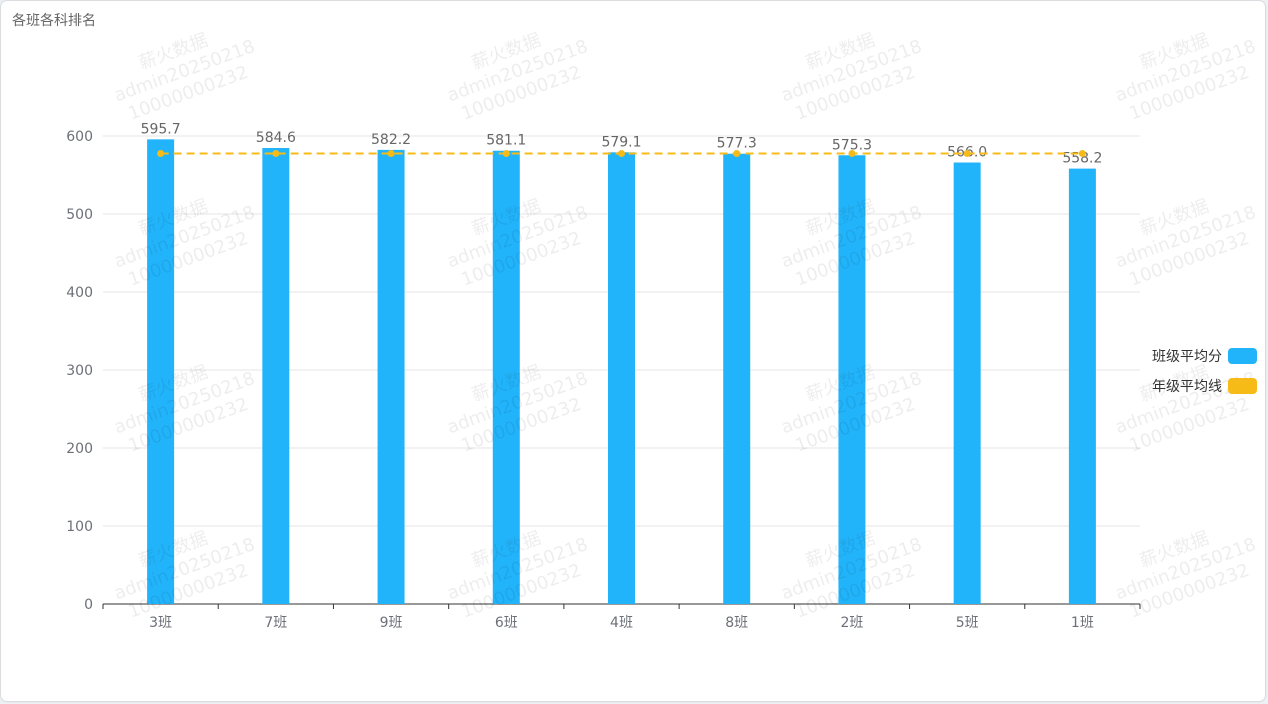 This screenshot has width=1268, height=704. What do you see at coordinates (160, 623) in the screenshot?
I see `x-tick-label: 3班` at bounding box center [160, 623].